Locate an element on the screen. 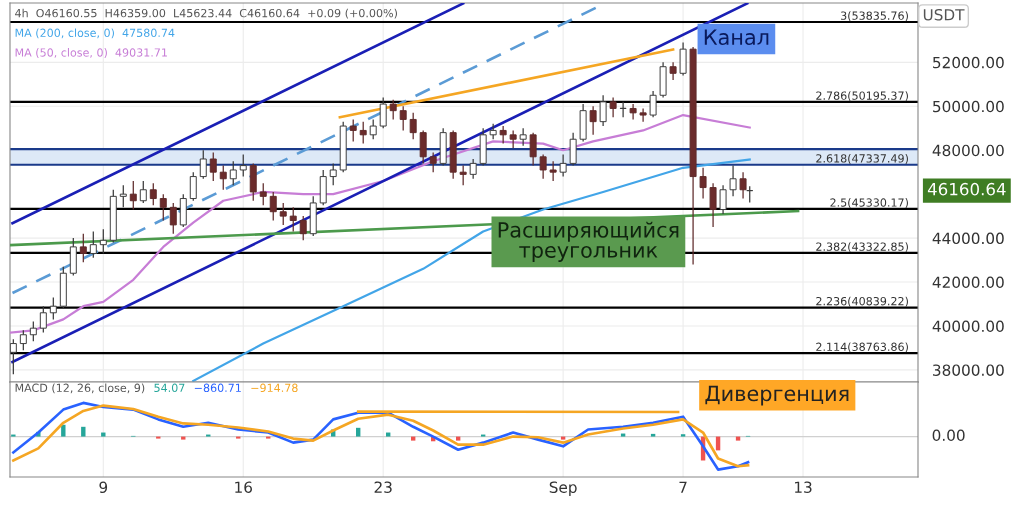  y-tick-label: 48000.00 is located at coordinates (968, 150).